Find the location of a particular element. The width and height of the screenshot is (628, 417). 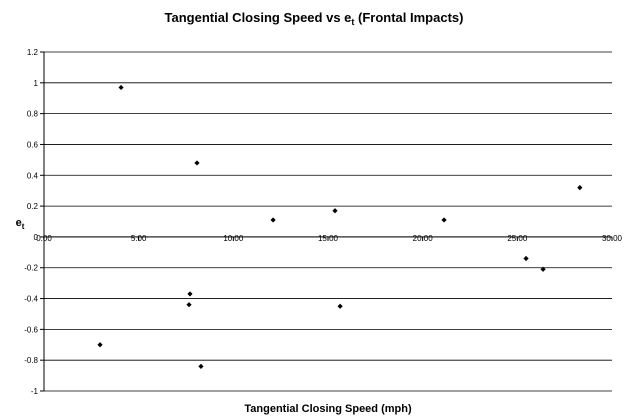

y-tick-label: 0.8 is located at coordinates (33, 114).